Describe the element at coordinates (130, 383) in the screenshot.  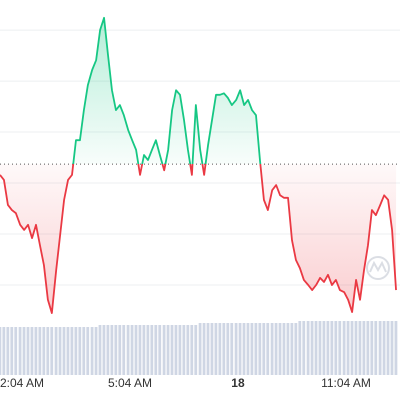
I see `x-tick-label: 5:04 AM` at that location.